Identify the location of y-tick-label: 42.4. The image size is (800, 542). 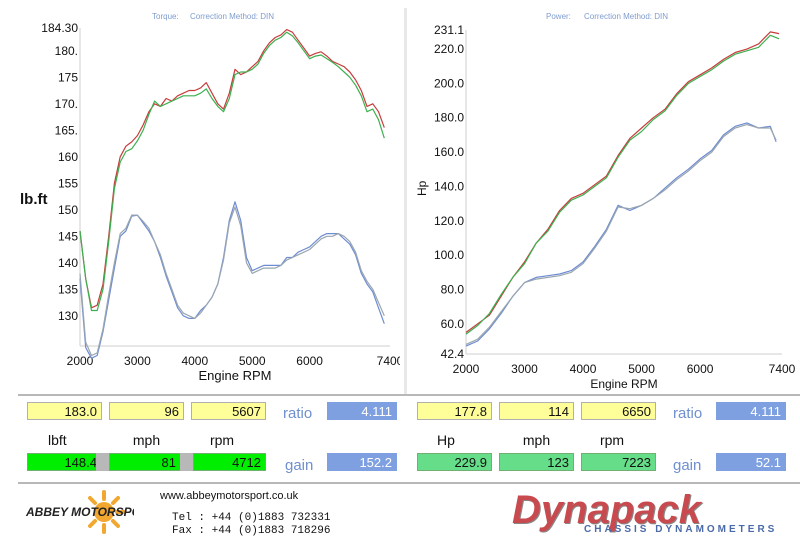
(453, 354).